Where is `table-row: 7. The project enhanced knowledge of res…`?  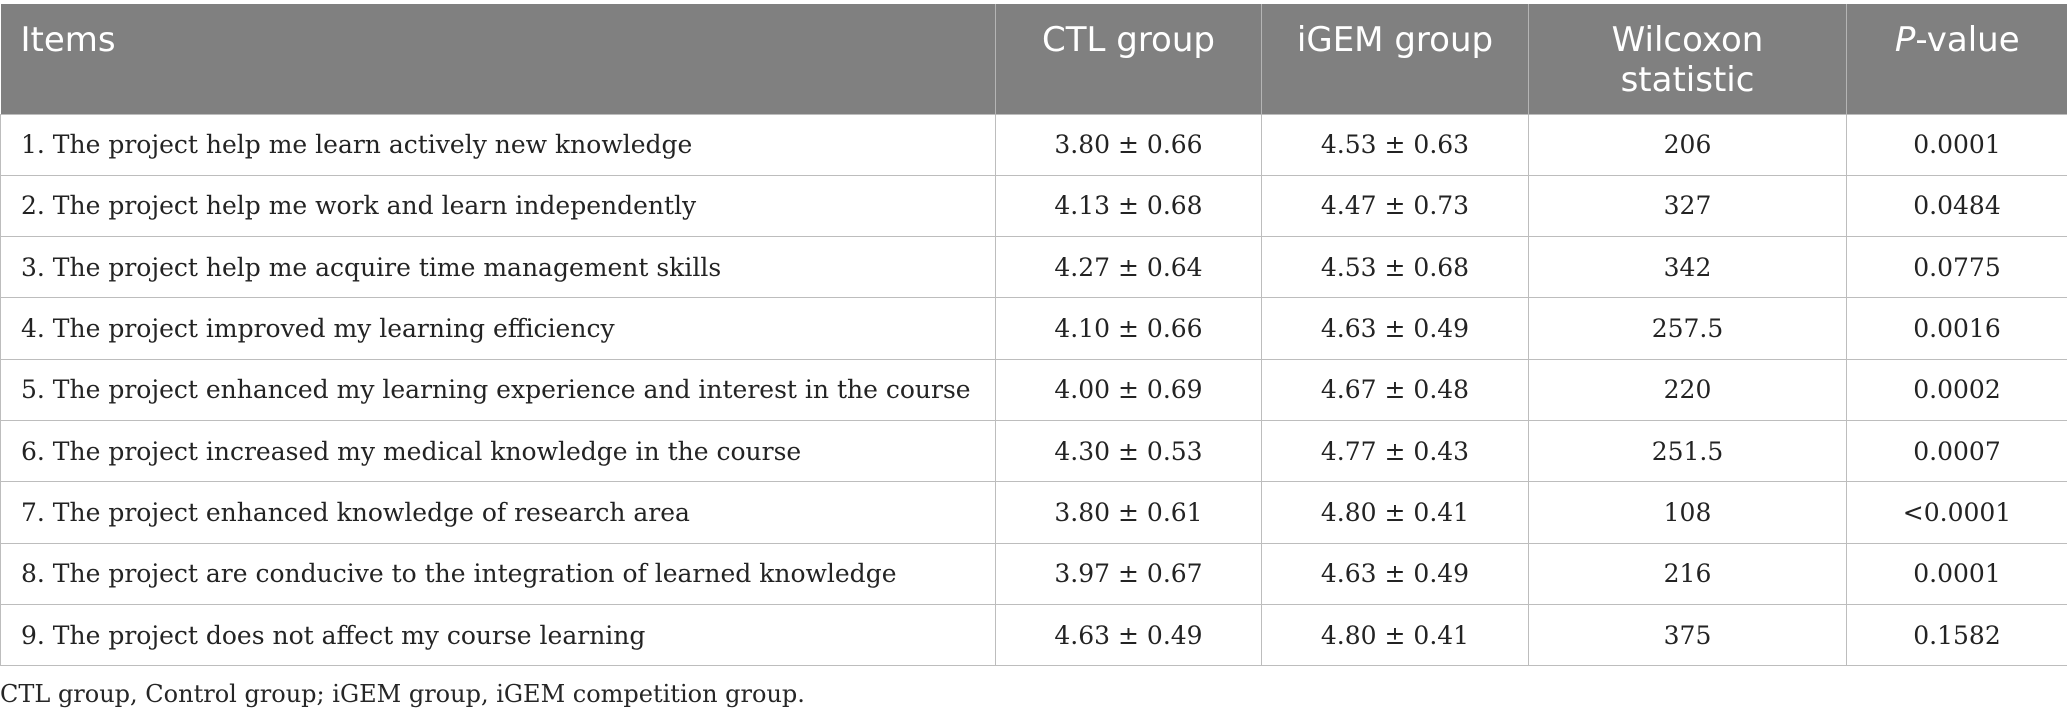
table-row: 7. The project enhanced knowledge of res… is located at coordinates (1033, 512).